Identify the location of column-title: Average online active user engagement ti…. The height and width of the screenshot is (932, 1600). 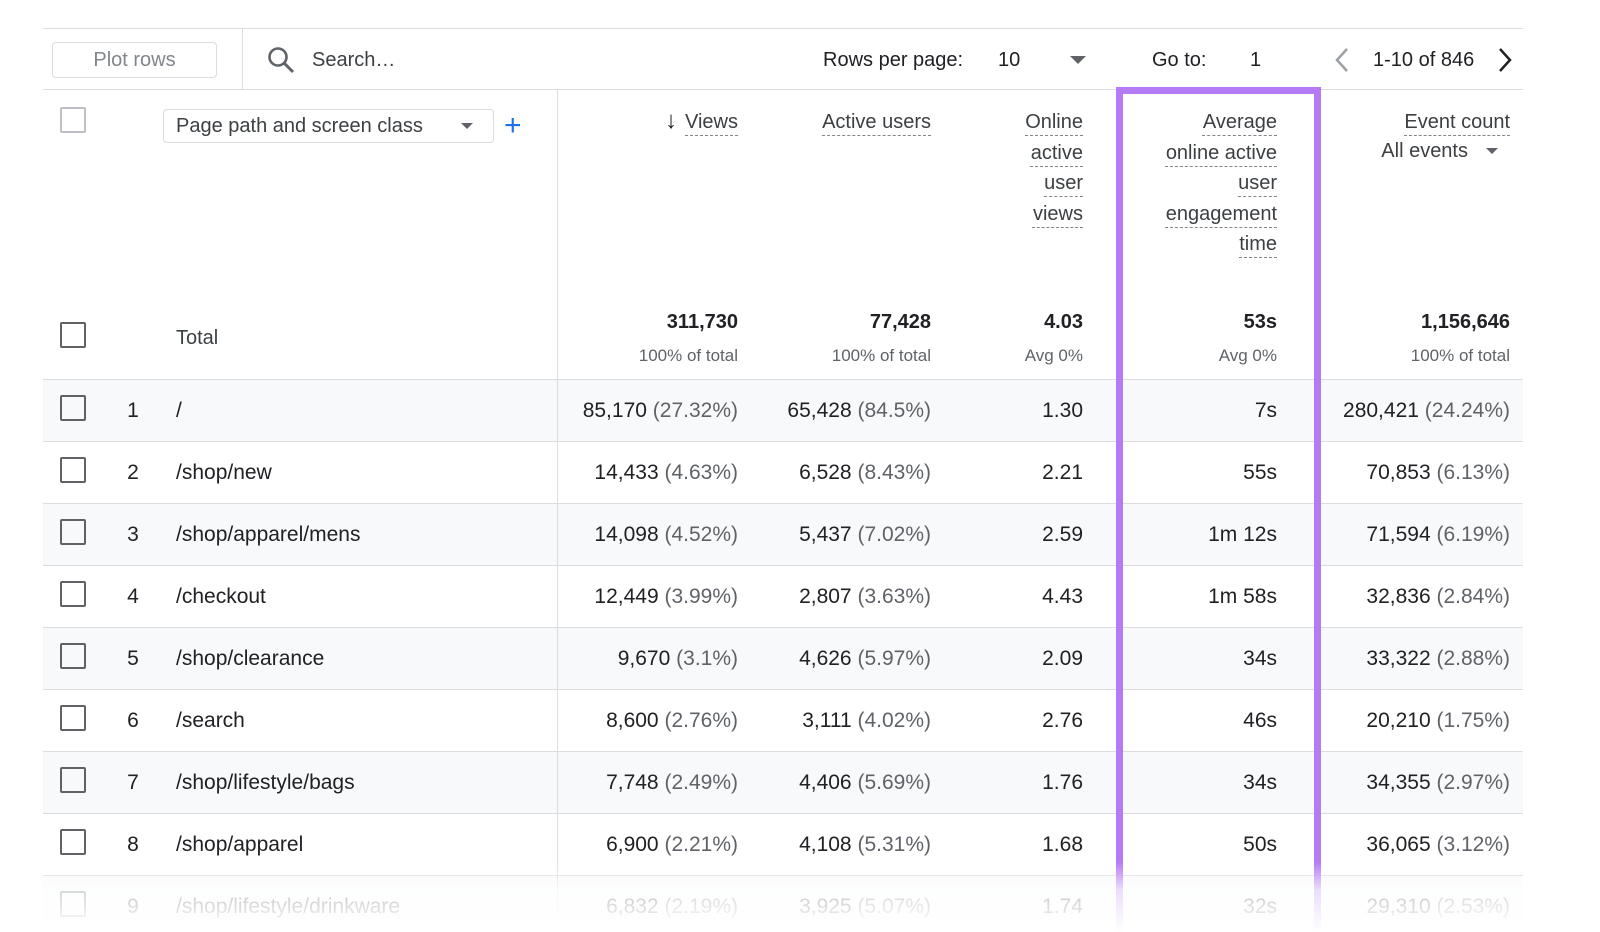
(1221, 183).